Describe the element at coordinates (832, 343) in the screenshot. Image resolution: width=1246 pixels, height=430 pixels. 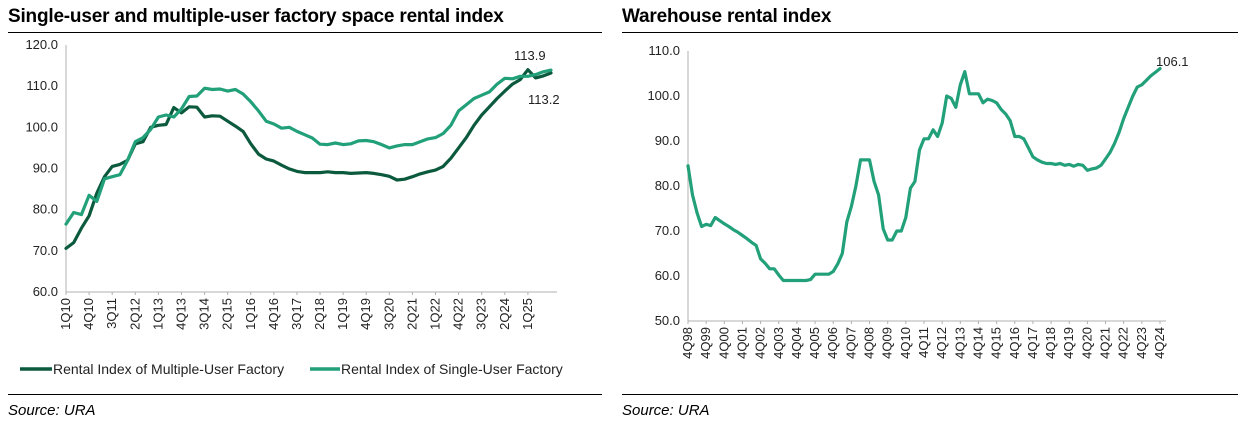
I see `x-tick-label: 4Q06` at that location.